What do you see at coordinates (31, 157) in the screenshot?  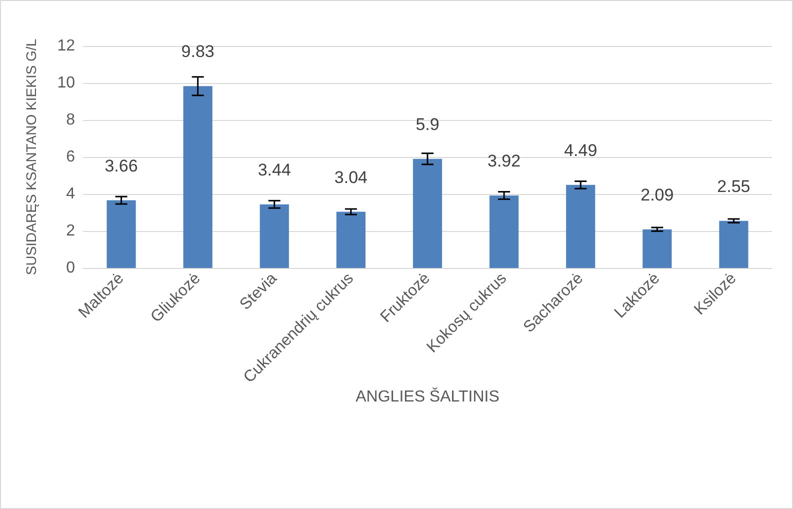 I see `y-axis-title: SUSIDARĘS KSANTANO KIEKIS G/L` at bounding box center [31, 157].